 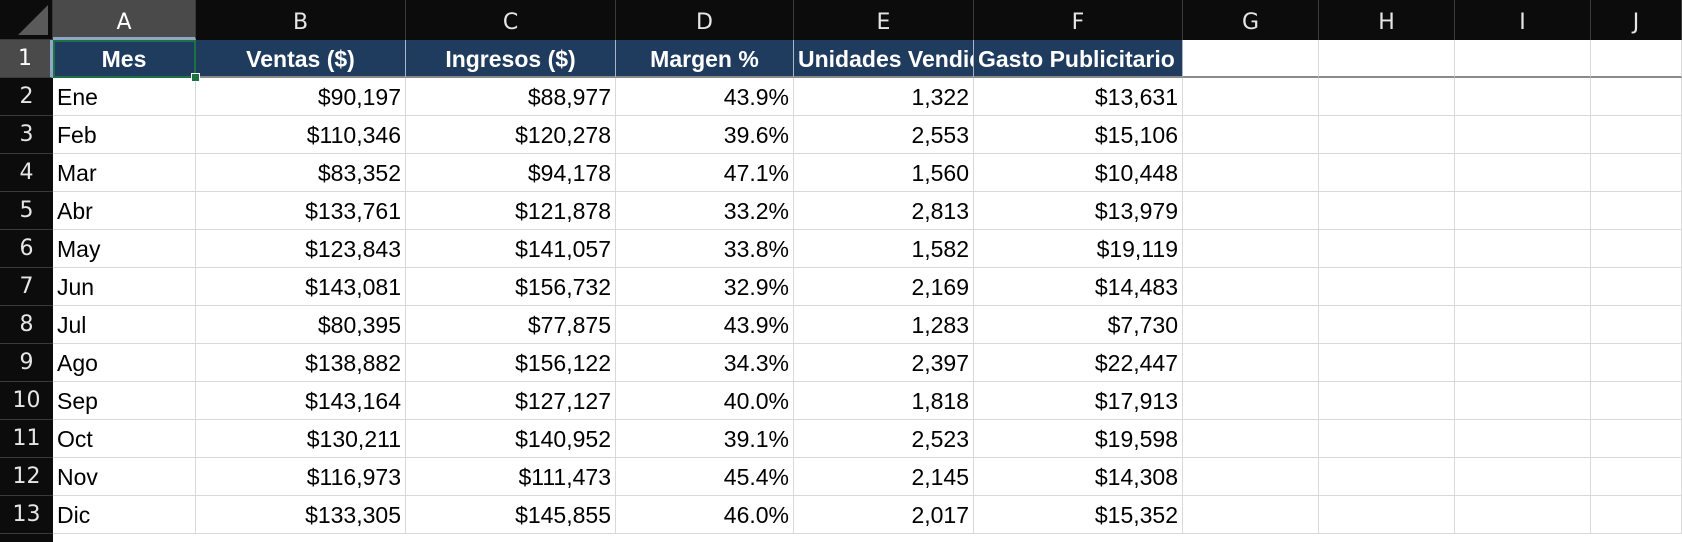 I want to click on table-cell: 1,283, so click(x=884, y=325).